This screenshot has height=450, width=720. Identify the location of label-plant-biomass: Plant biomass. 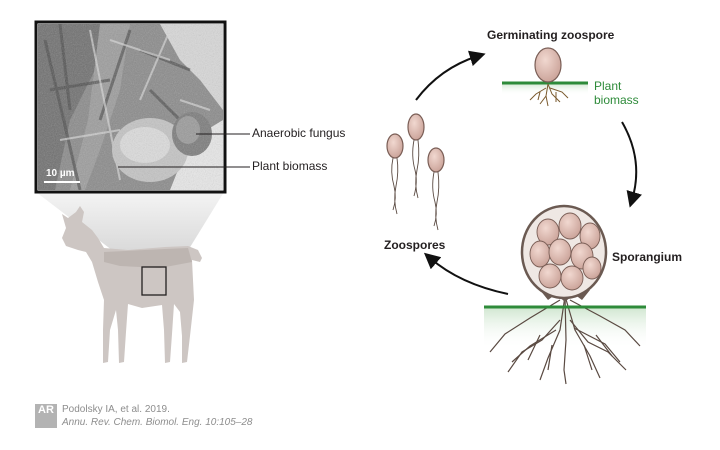
(290, 166).